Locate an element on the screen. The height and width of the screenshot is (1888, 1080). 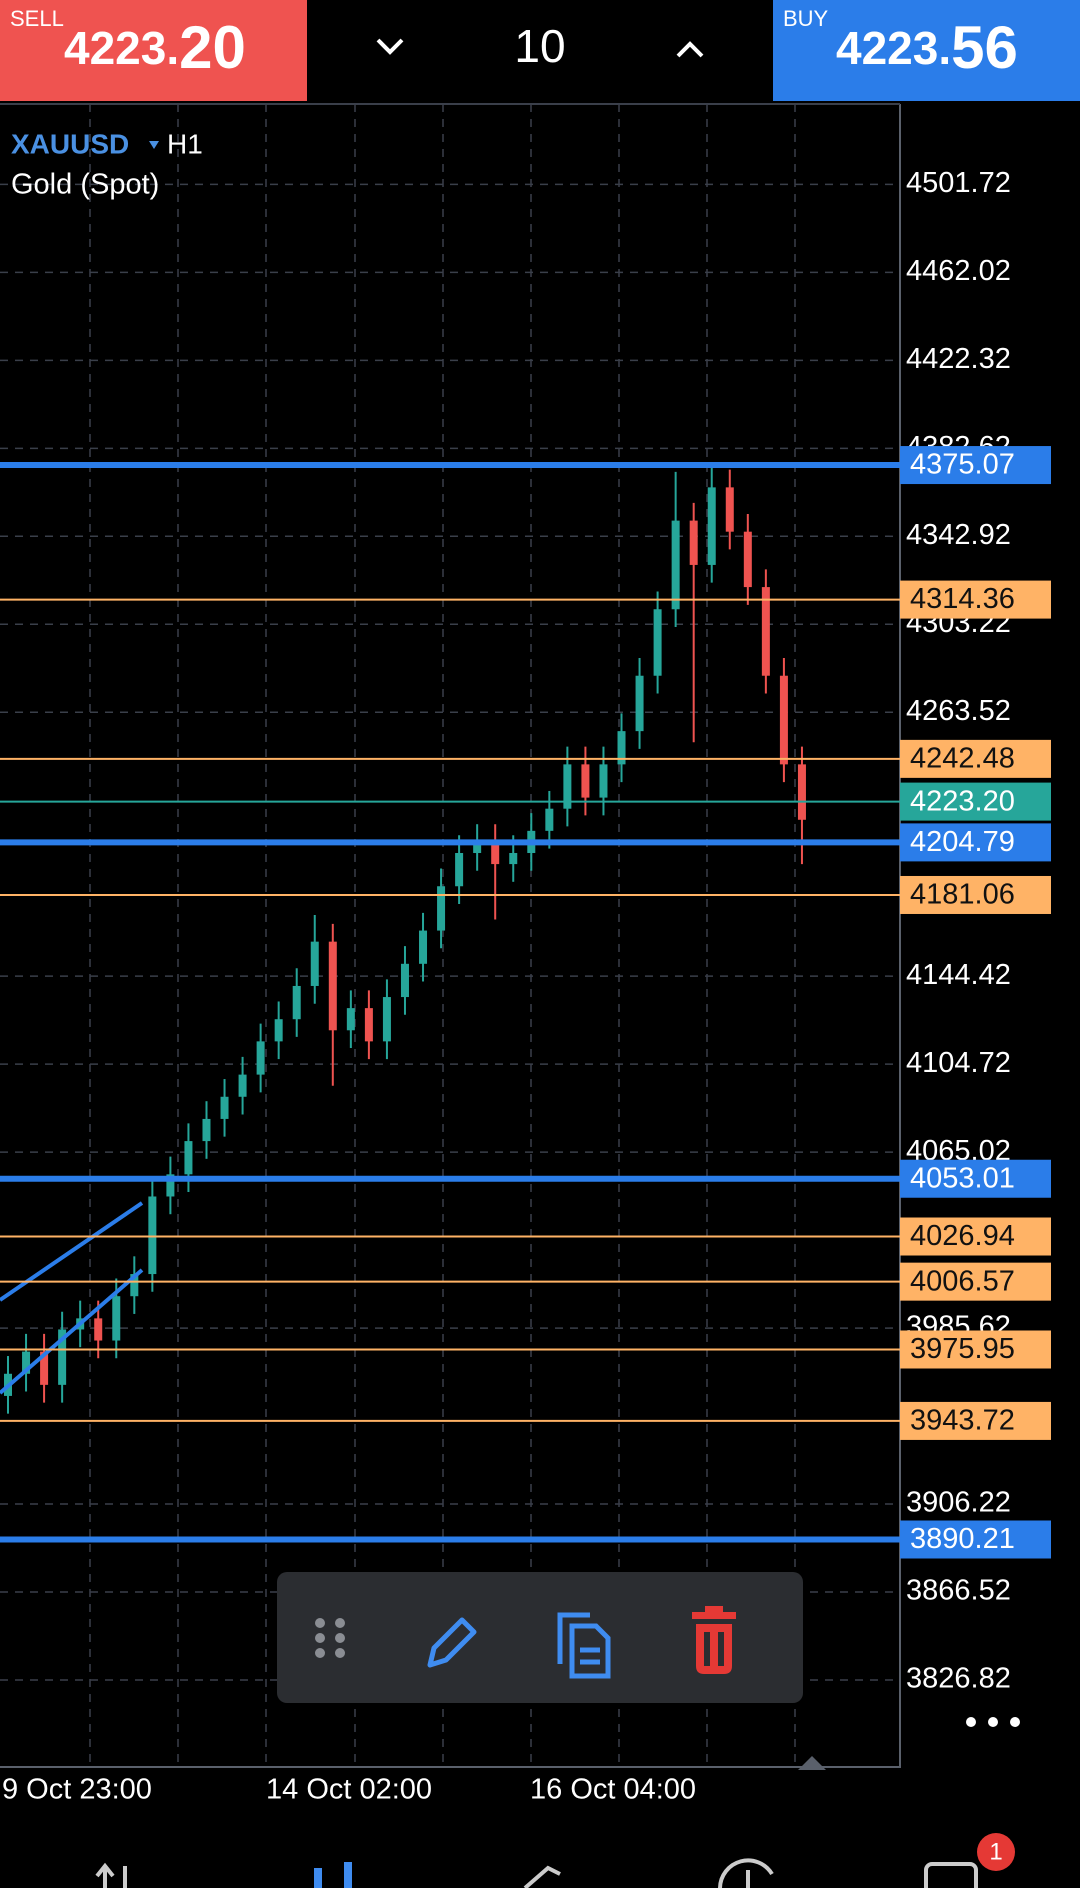
y-tick-label: 3826.82 is located at coordinates (958, 1679).